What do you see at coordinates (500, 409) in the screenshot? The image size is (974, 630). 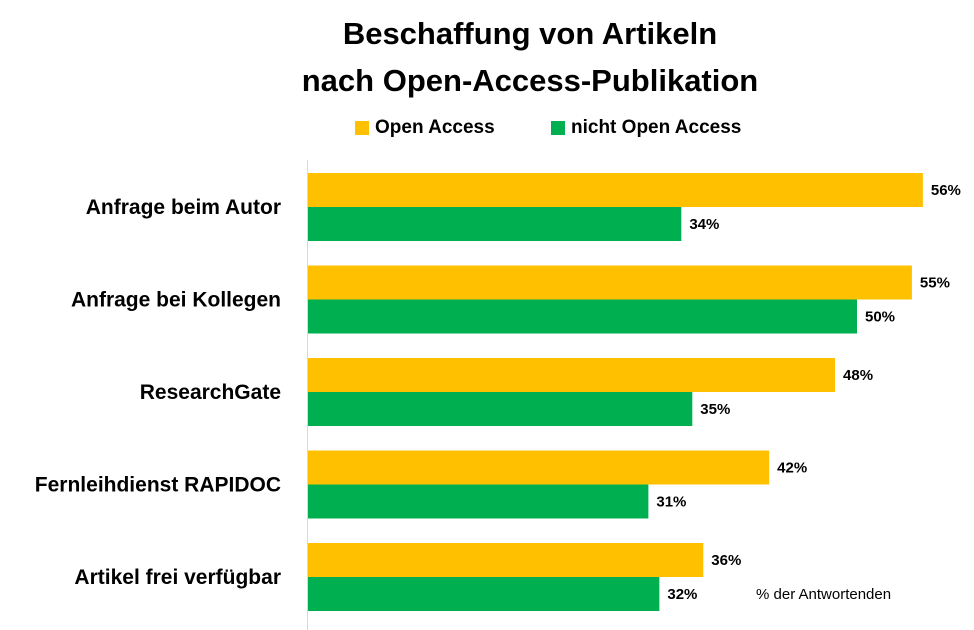 I see `bar-nicht-open-access-researchgate` at bounding box center [500, 409].